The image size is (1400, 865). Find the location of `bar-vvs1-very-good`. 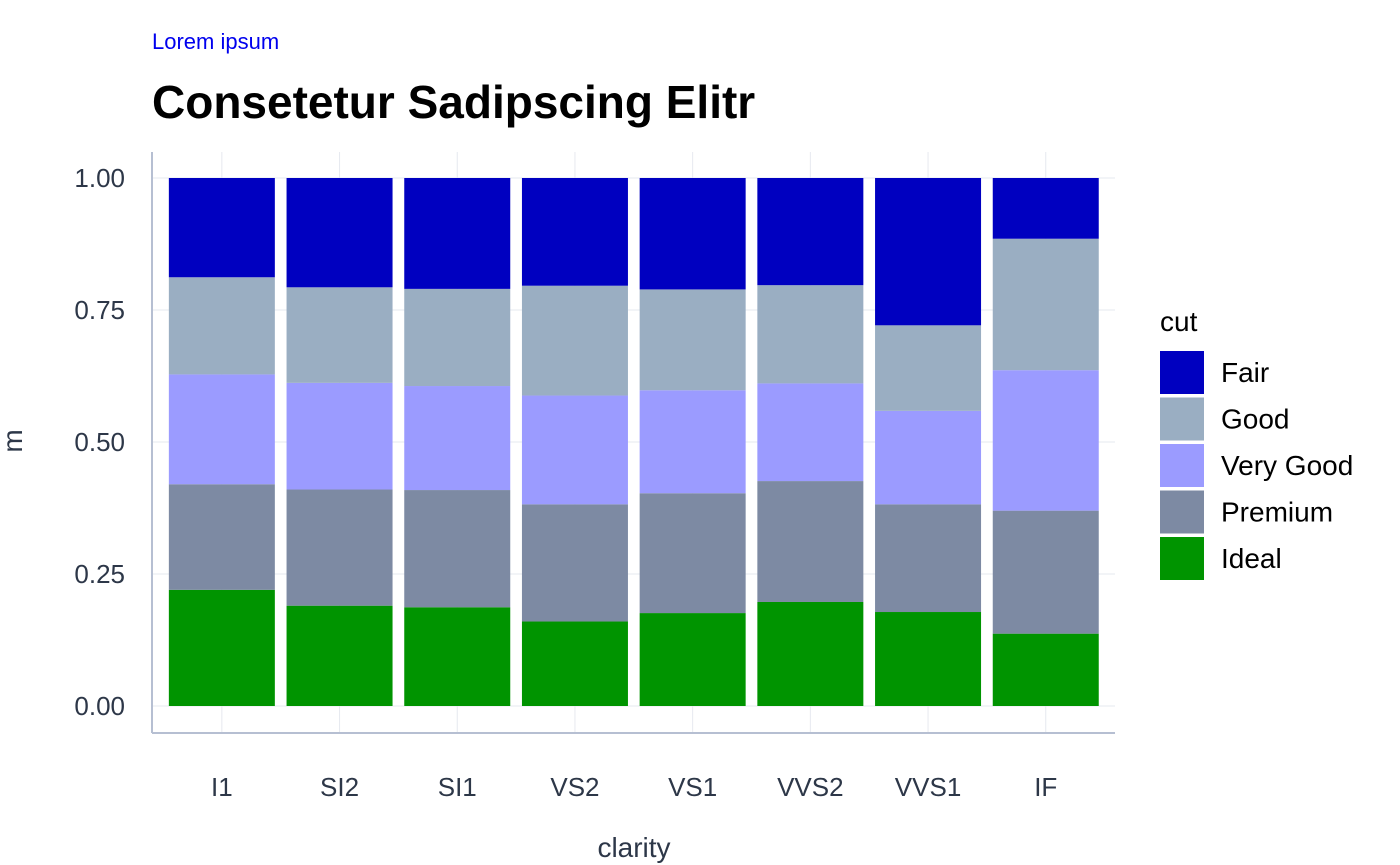

bar-vvs1-very-good is located at coordinates (928, 457).